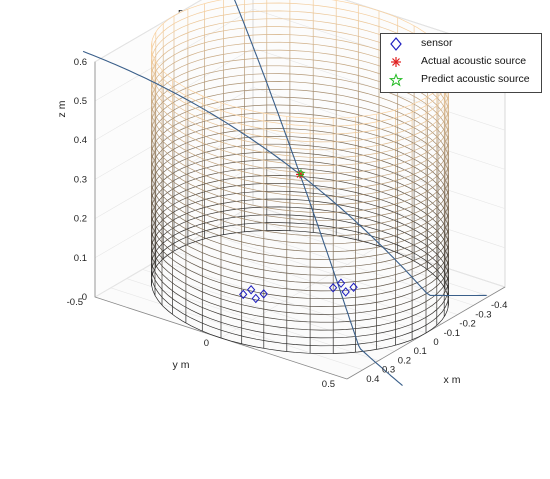 Image resolution: width=550 pixels, height=479 pixels. I want to click on legend-entry-sensor: sensor, so click(461, 44).